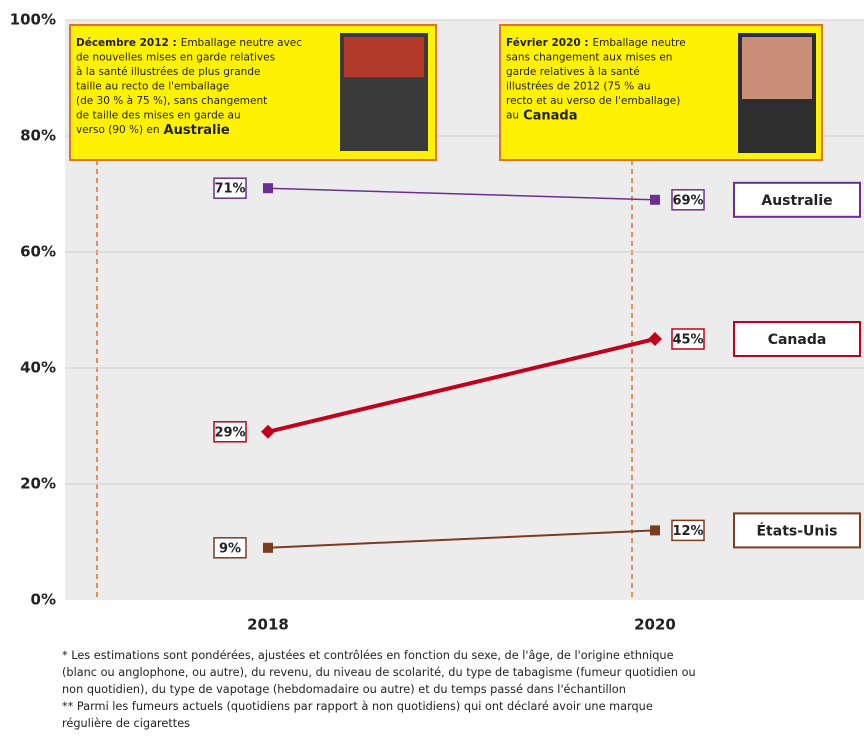  I want to click on annotation-text: sans changement aux mises en, so click(589, 58).